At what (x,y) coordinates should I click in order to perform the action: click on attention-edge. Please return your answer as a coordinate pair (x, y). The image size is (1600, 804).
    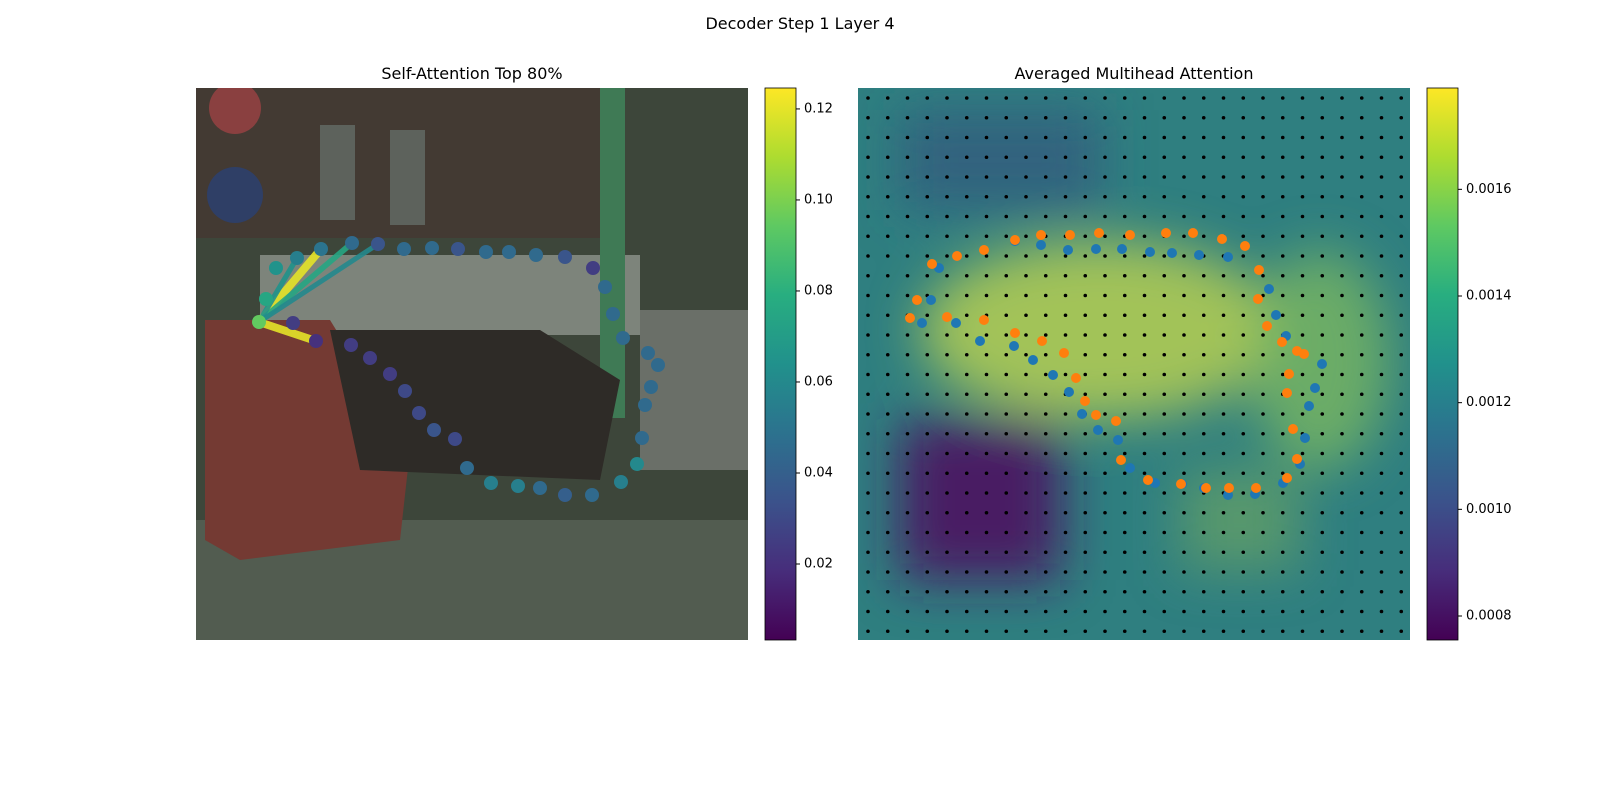
    Looking at the image, I should click on (278, 290).